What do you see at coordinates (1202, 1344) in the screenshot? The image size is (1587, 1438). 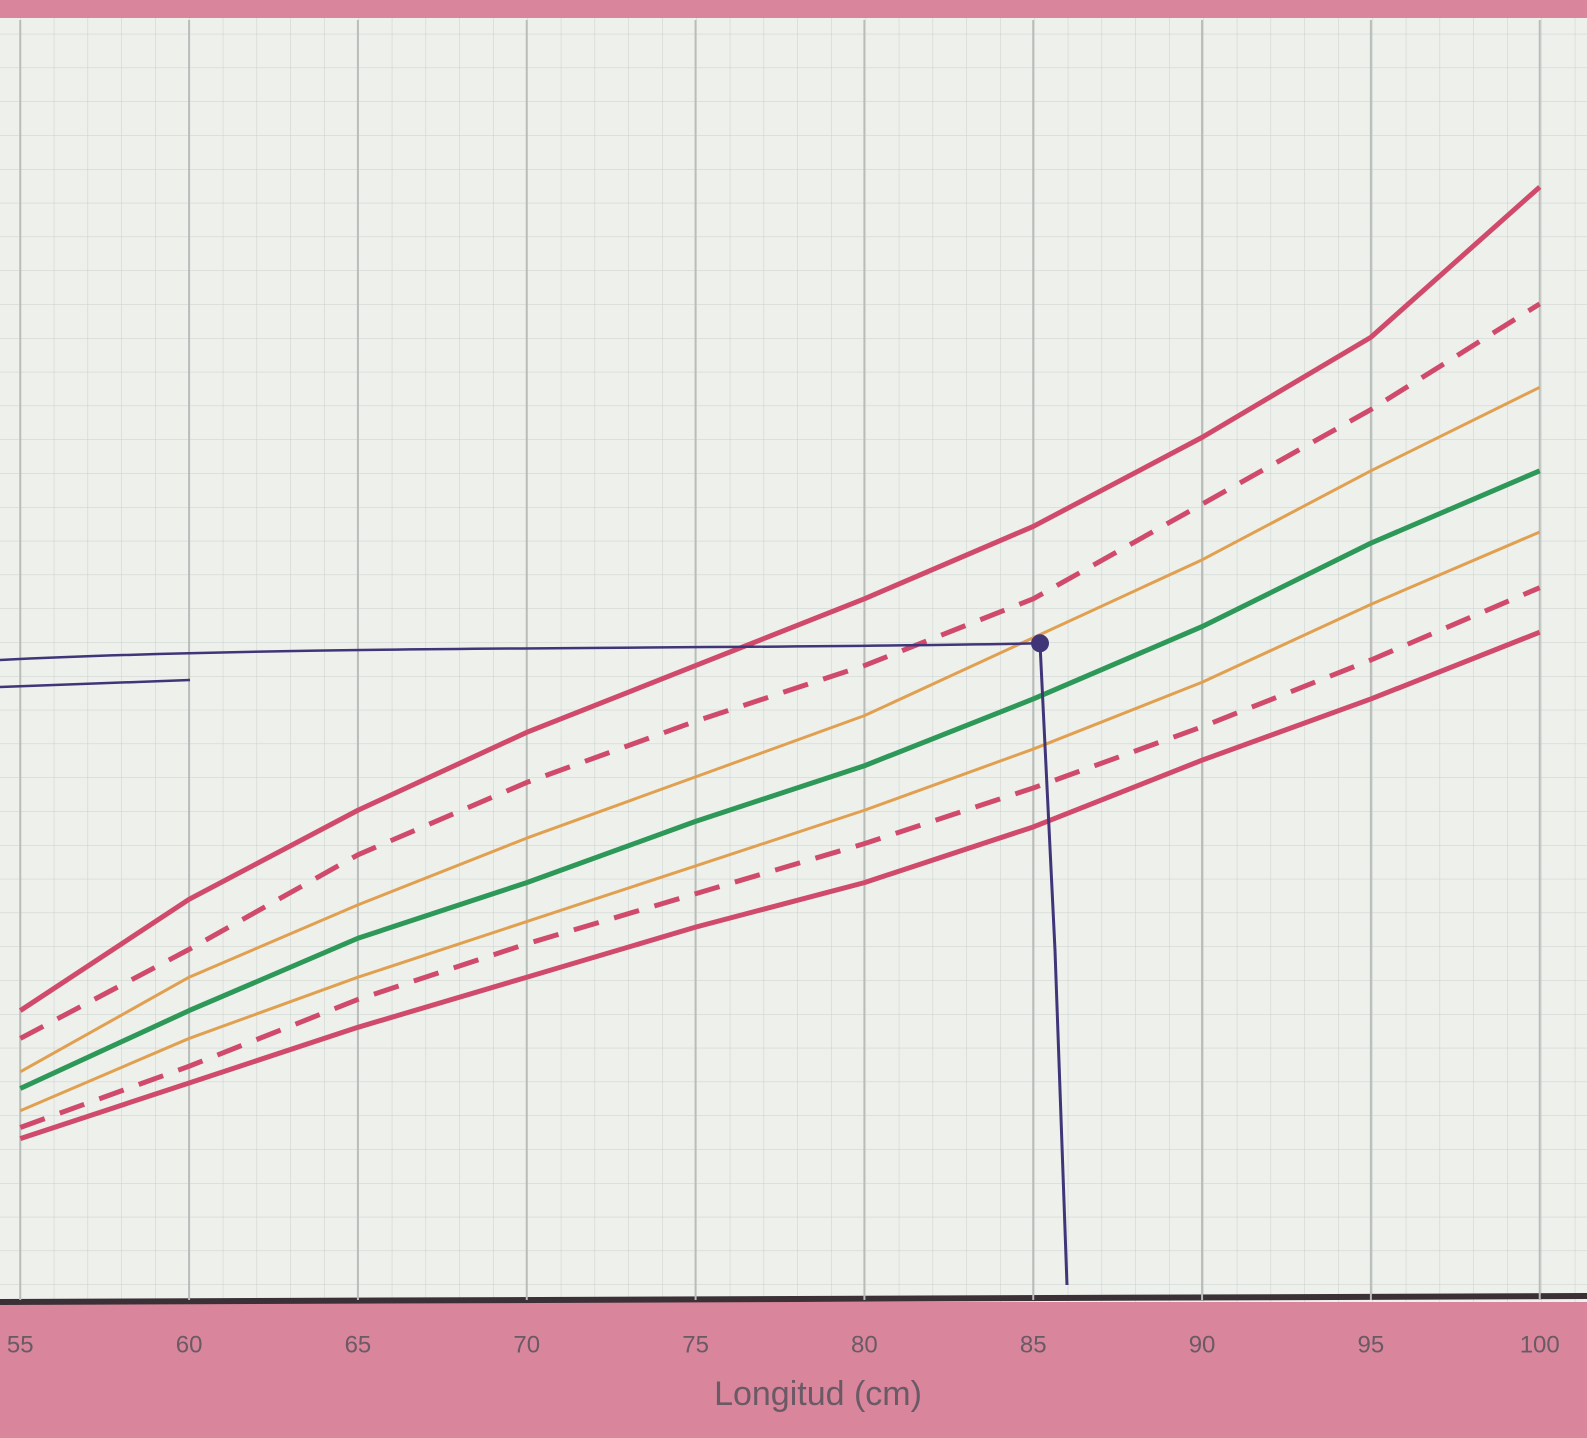 I see `x-tick-label: 90` at bounding box center [1202, 1344].